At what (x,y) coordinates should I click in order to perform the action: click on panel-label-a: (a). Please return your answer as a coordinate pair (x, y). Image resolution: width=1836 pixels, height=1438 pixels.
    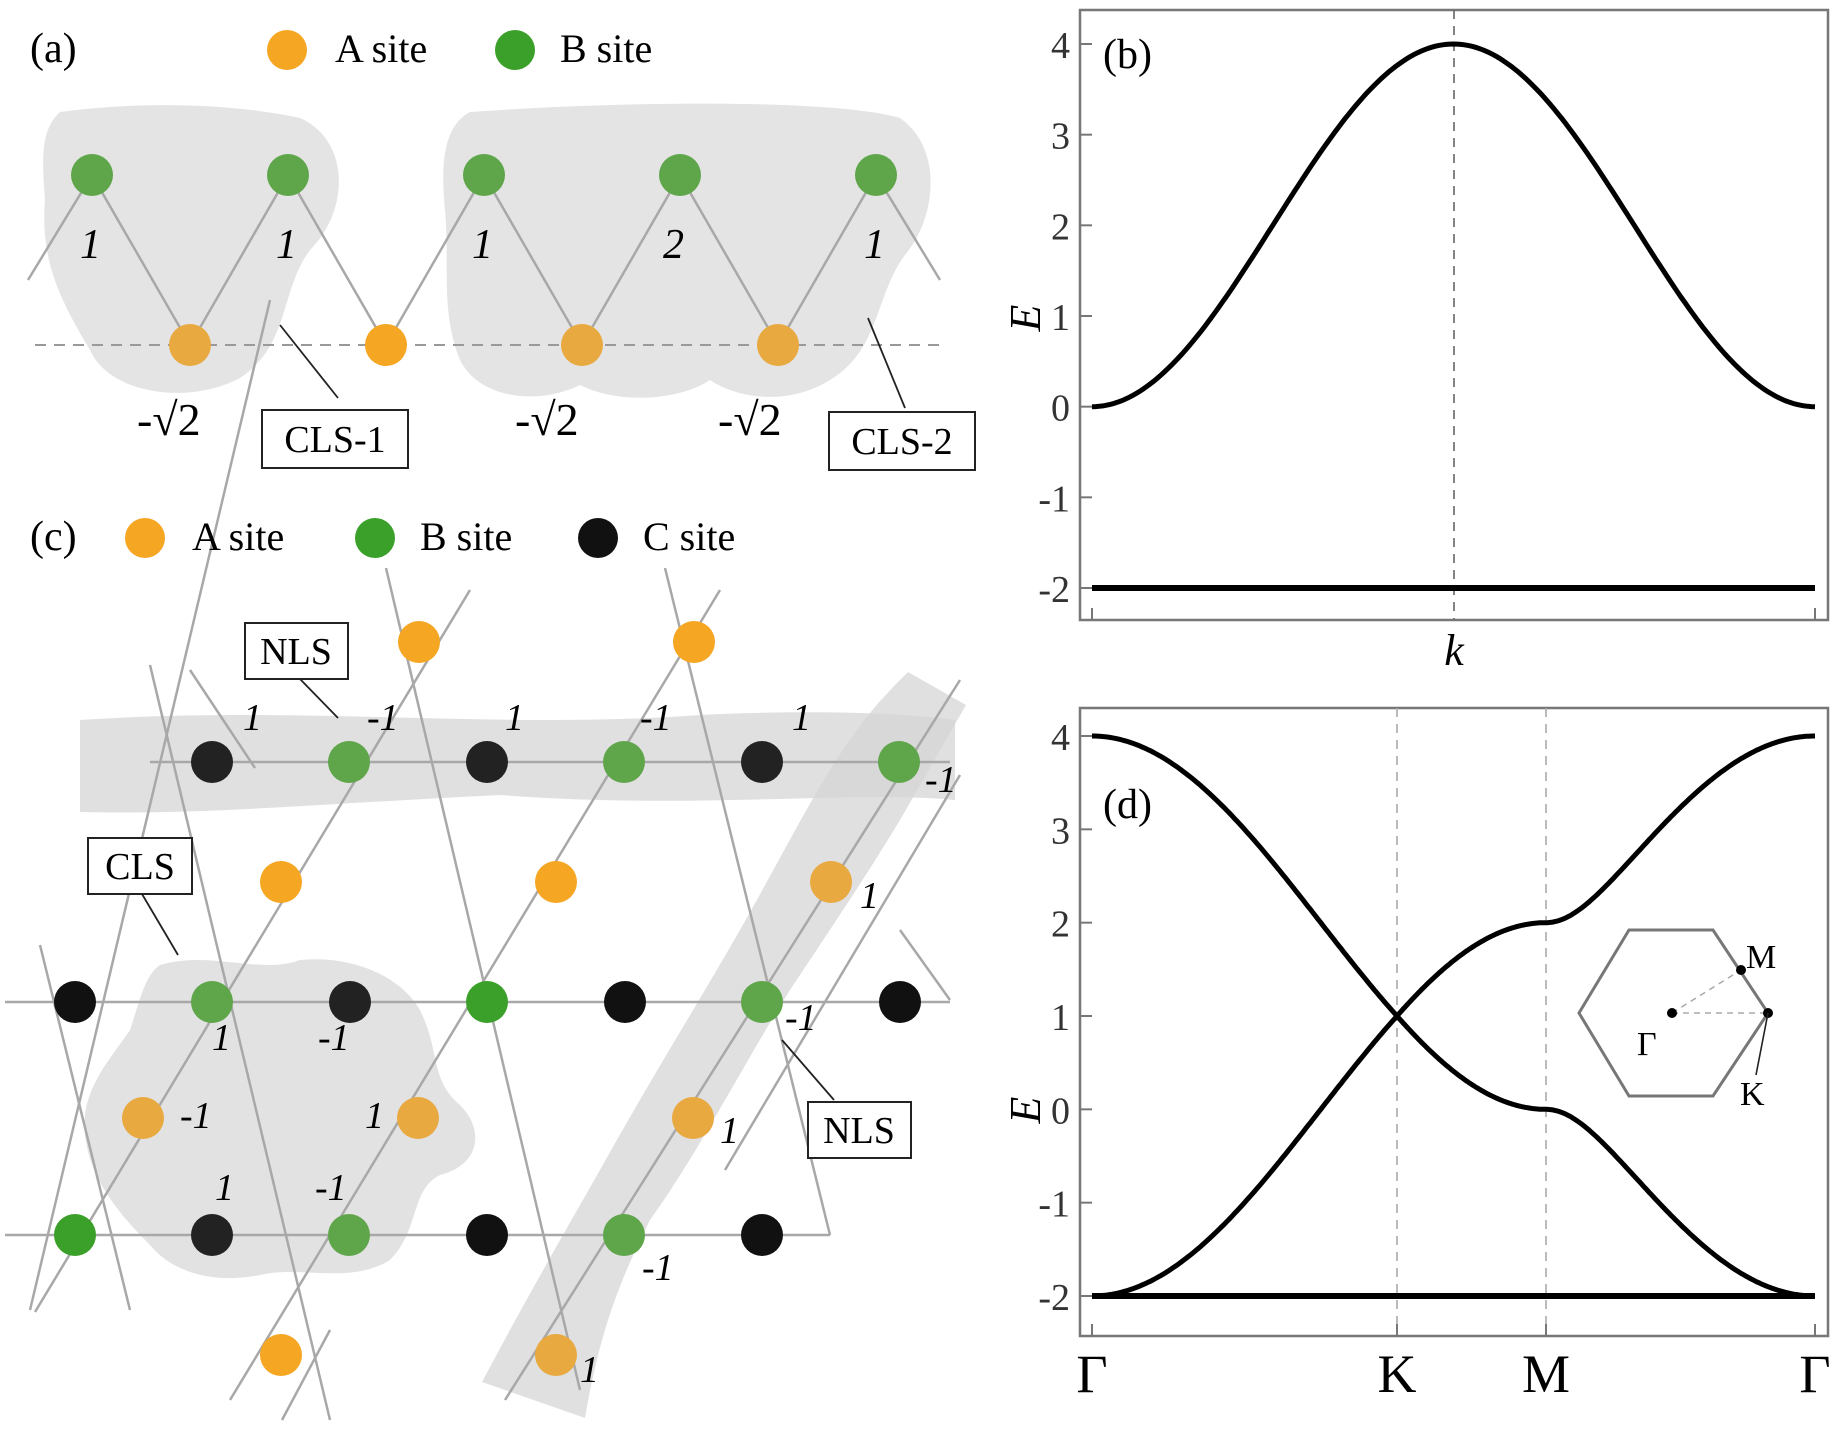
    Looking at the image, I should click on (53, 49).